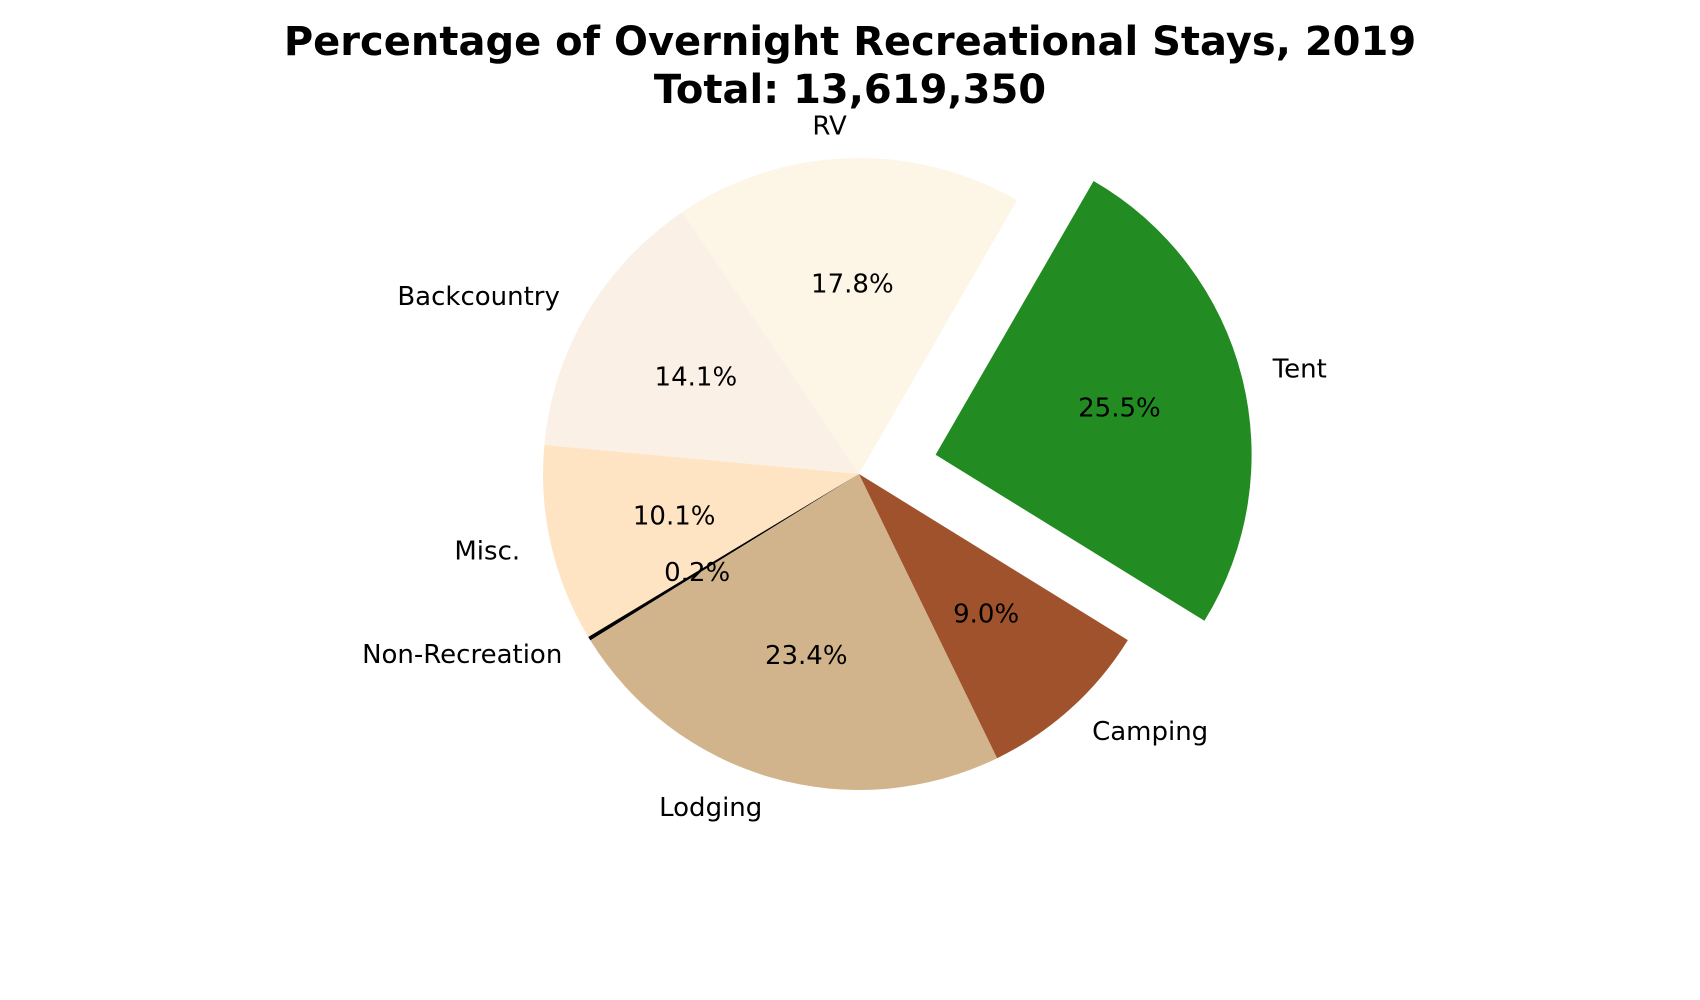 This screenshot has height=1000, width=1700. I want to click on pie-slice-camping, so click(993, 616).